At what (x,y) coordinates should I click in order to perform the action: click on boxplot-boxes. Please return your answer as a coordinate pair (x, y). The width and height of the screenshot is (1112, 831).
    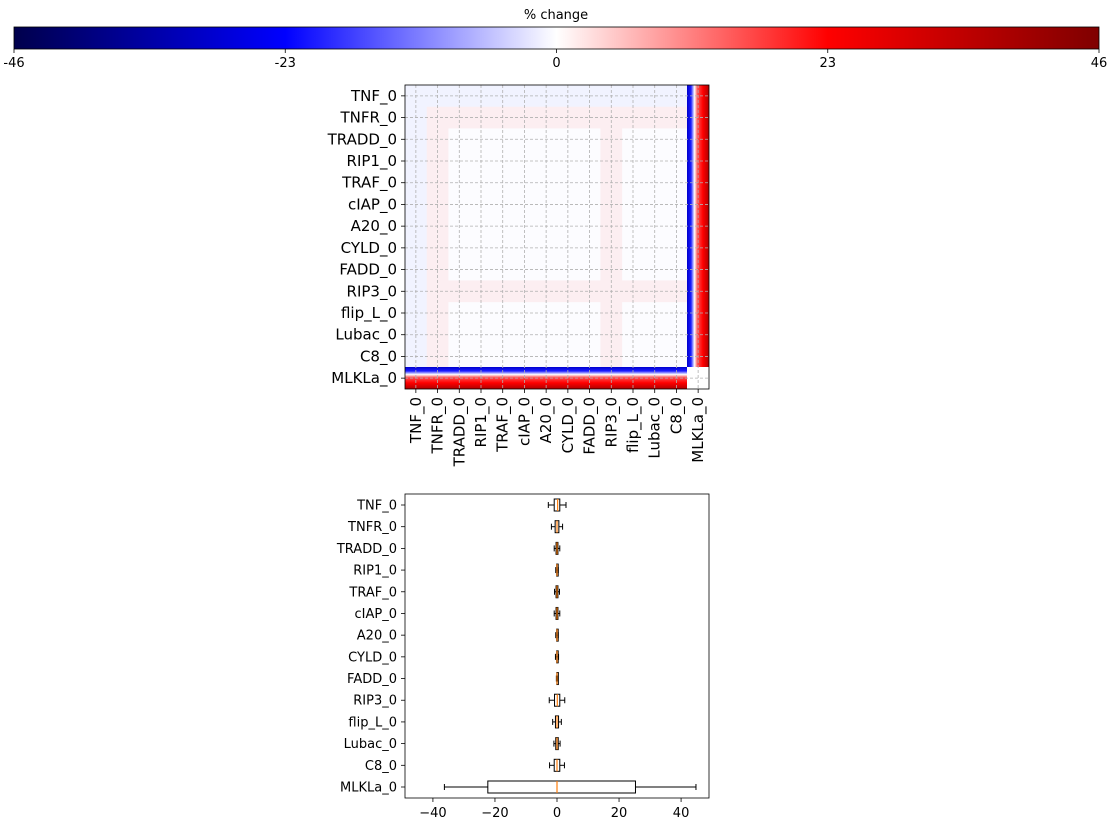
    Looking at the image, I should click on (570, 646).